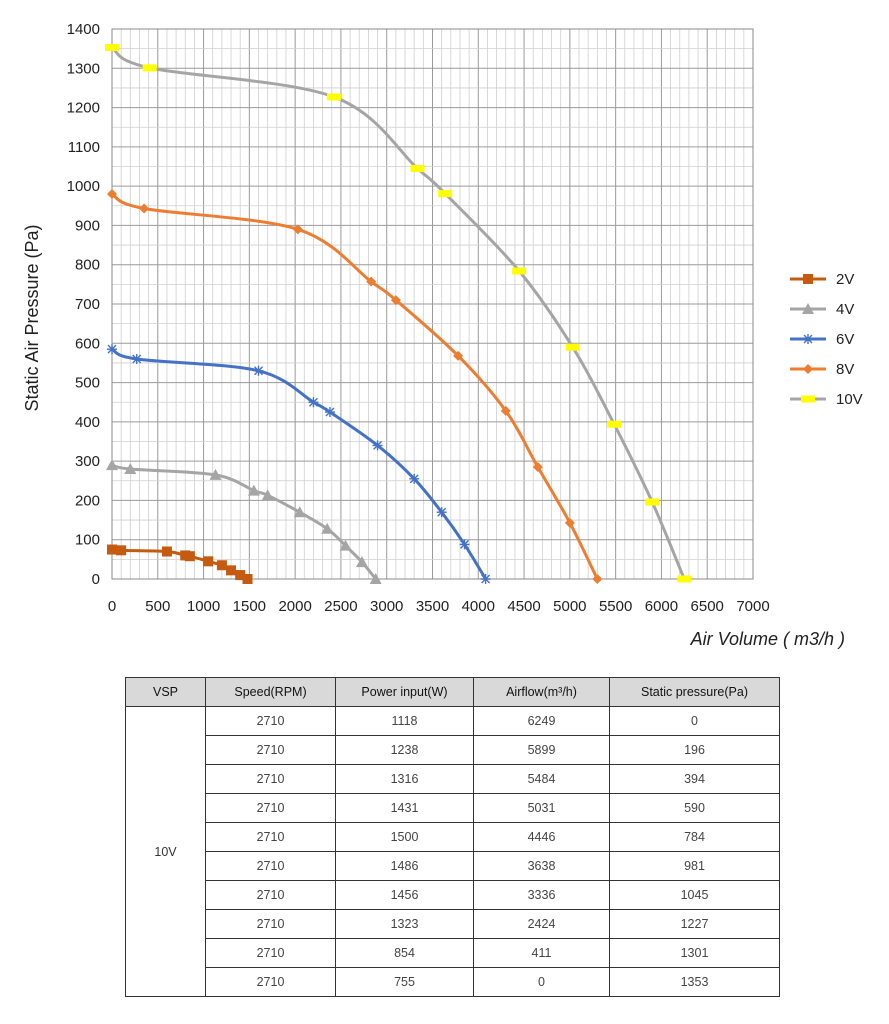 Image resolution: width=889 pixels, height=1024 pixels. What do you see at coordinates (386, 606) in the screenshot?
I see `x-tick-label: 3000` at bounding box center [386, 606].